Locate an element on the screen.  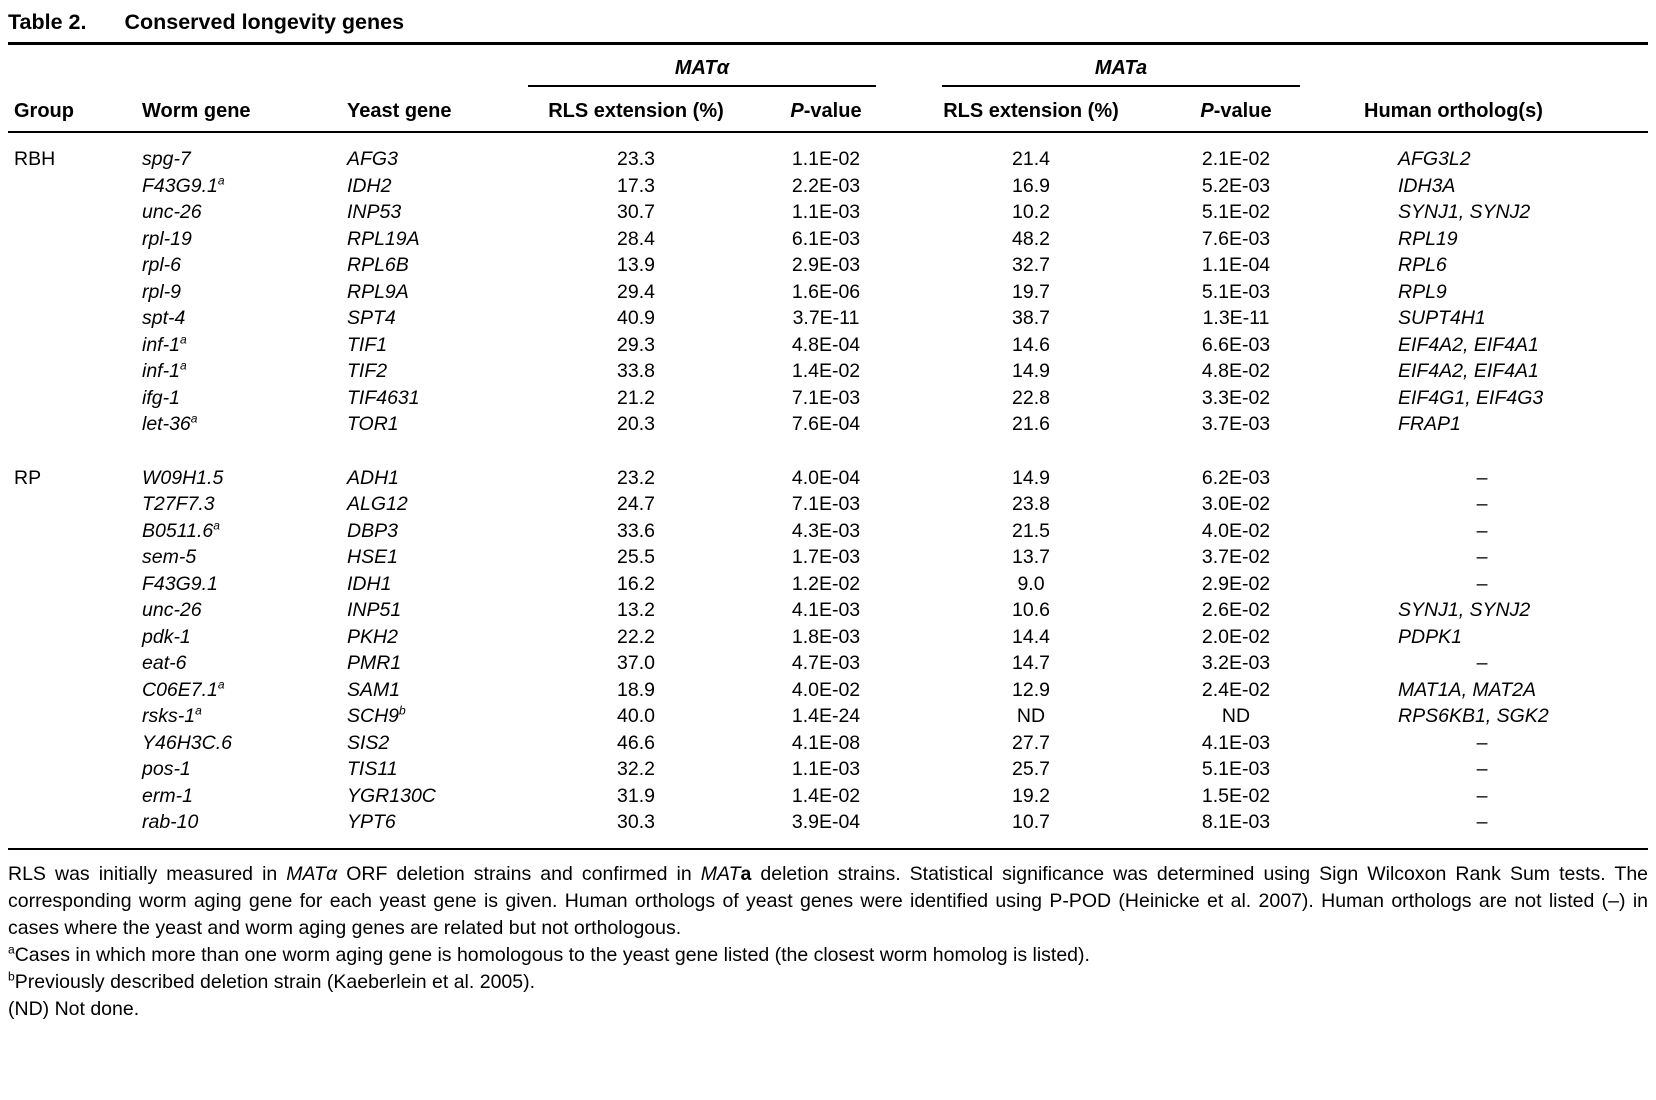
col-header-alpha-pvalue: P-value is located at coordinates (826, 110).